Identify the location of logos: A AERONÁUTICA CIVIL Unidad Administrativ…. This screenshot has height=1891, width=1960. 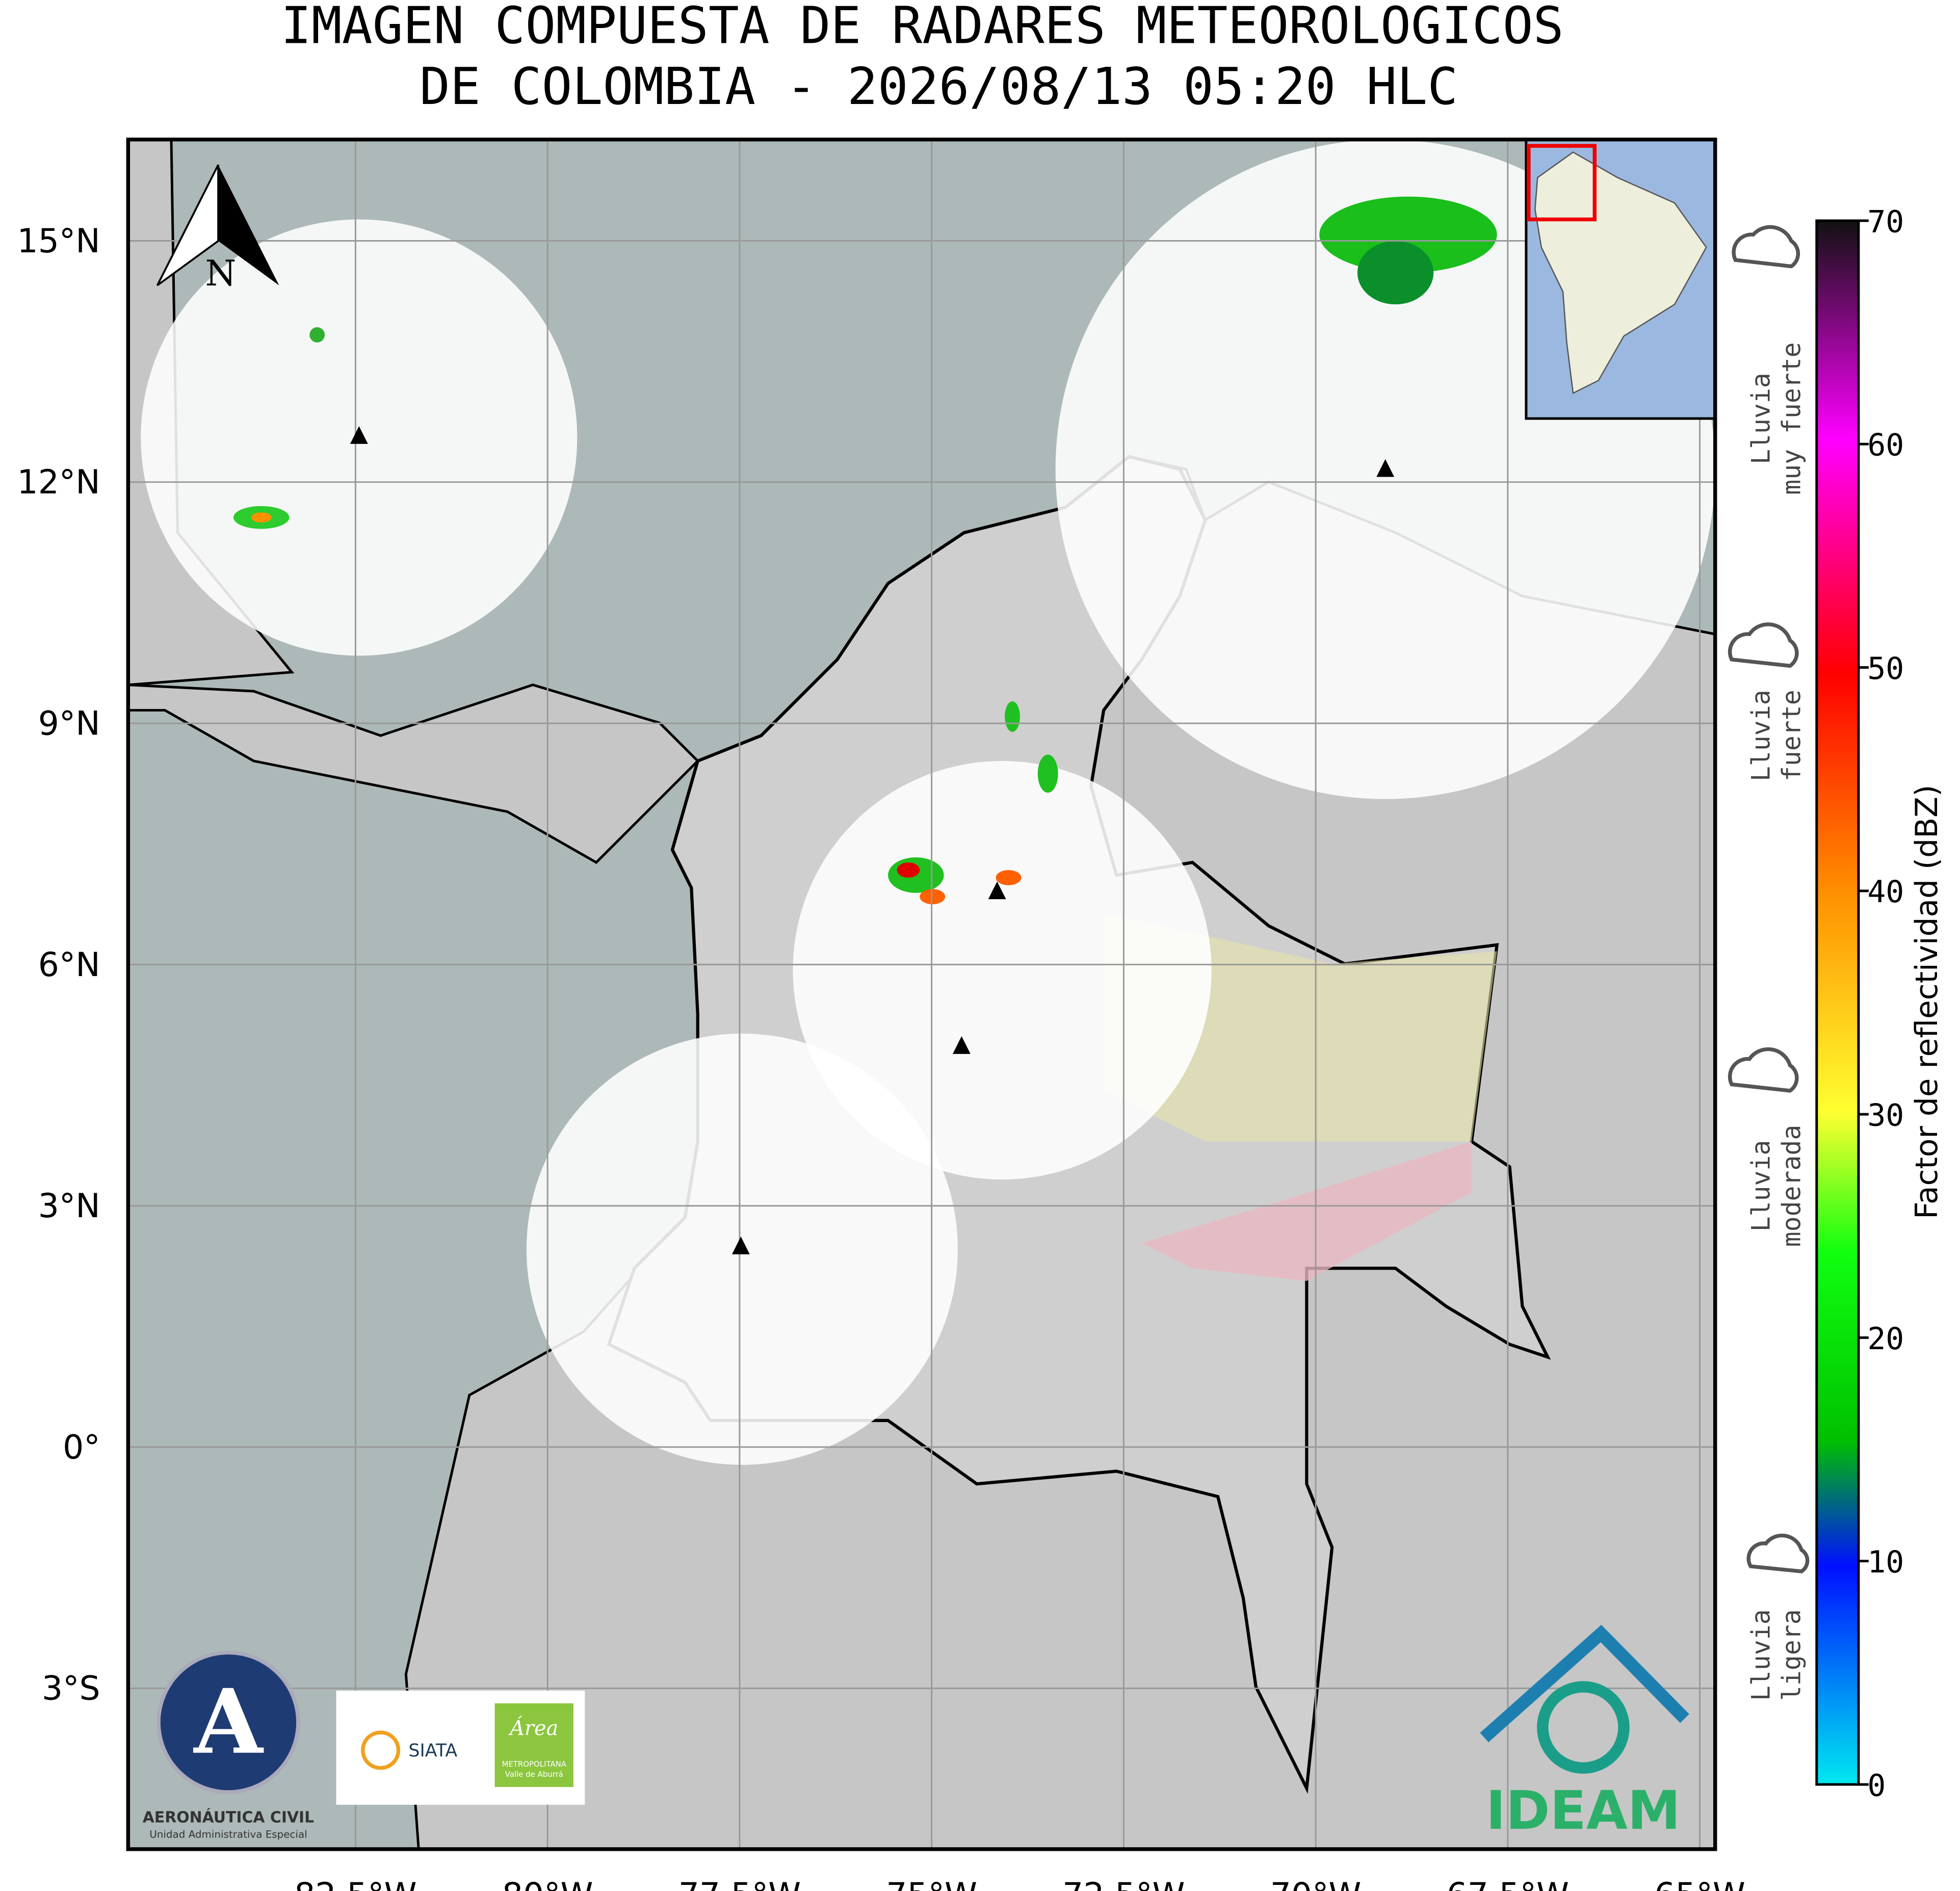
(916, 1733).